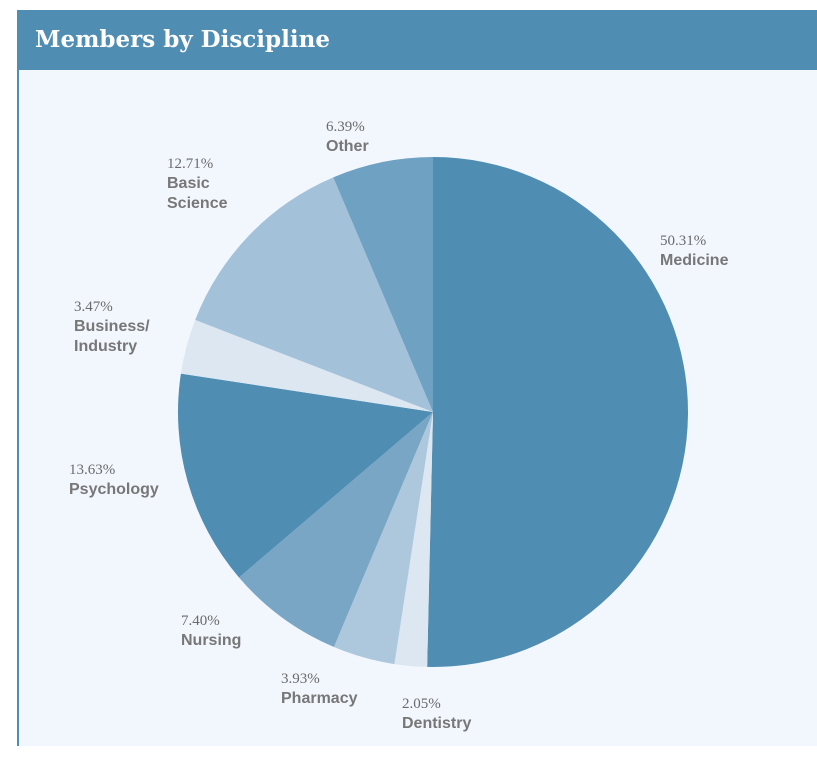 Image resolution: width=817 pixels, height=778 pixels. I want to click on value-label: 7.40%, so click(200, 621).